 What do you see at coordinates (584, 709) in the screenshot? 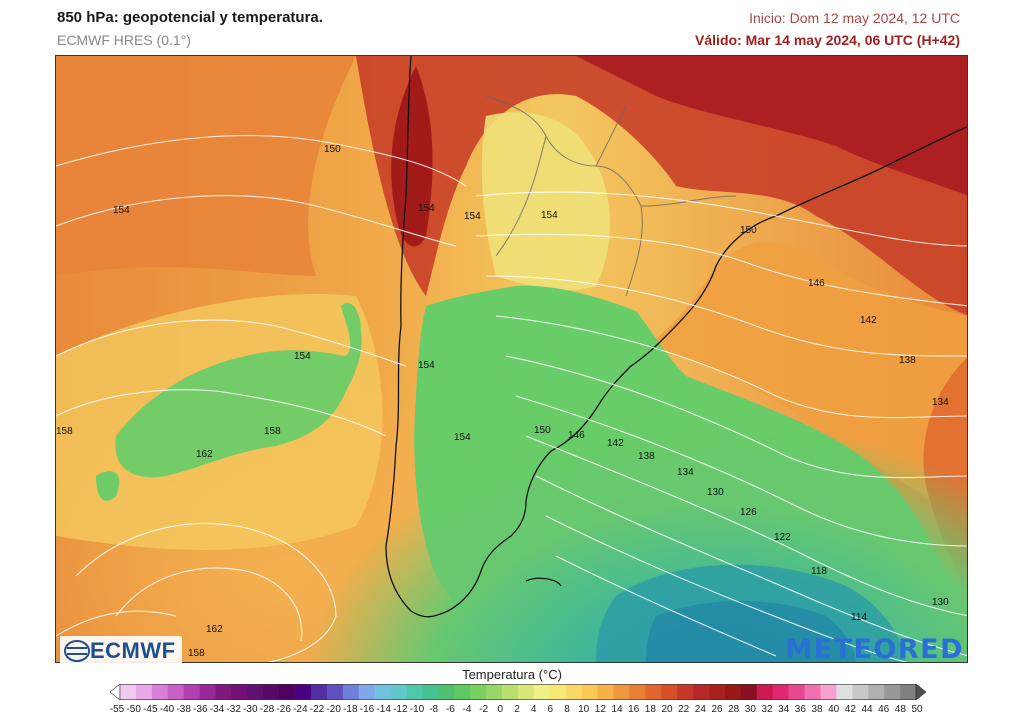
I see `legend-tick-label: 10` at bounding box center [584, 709].